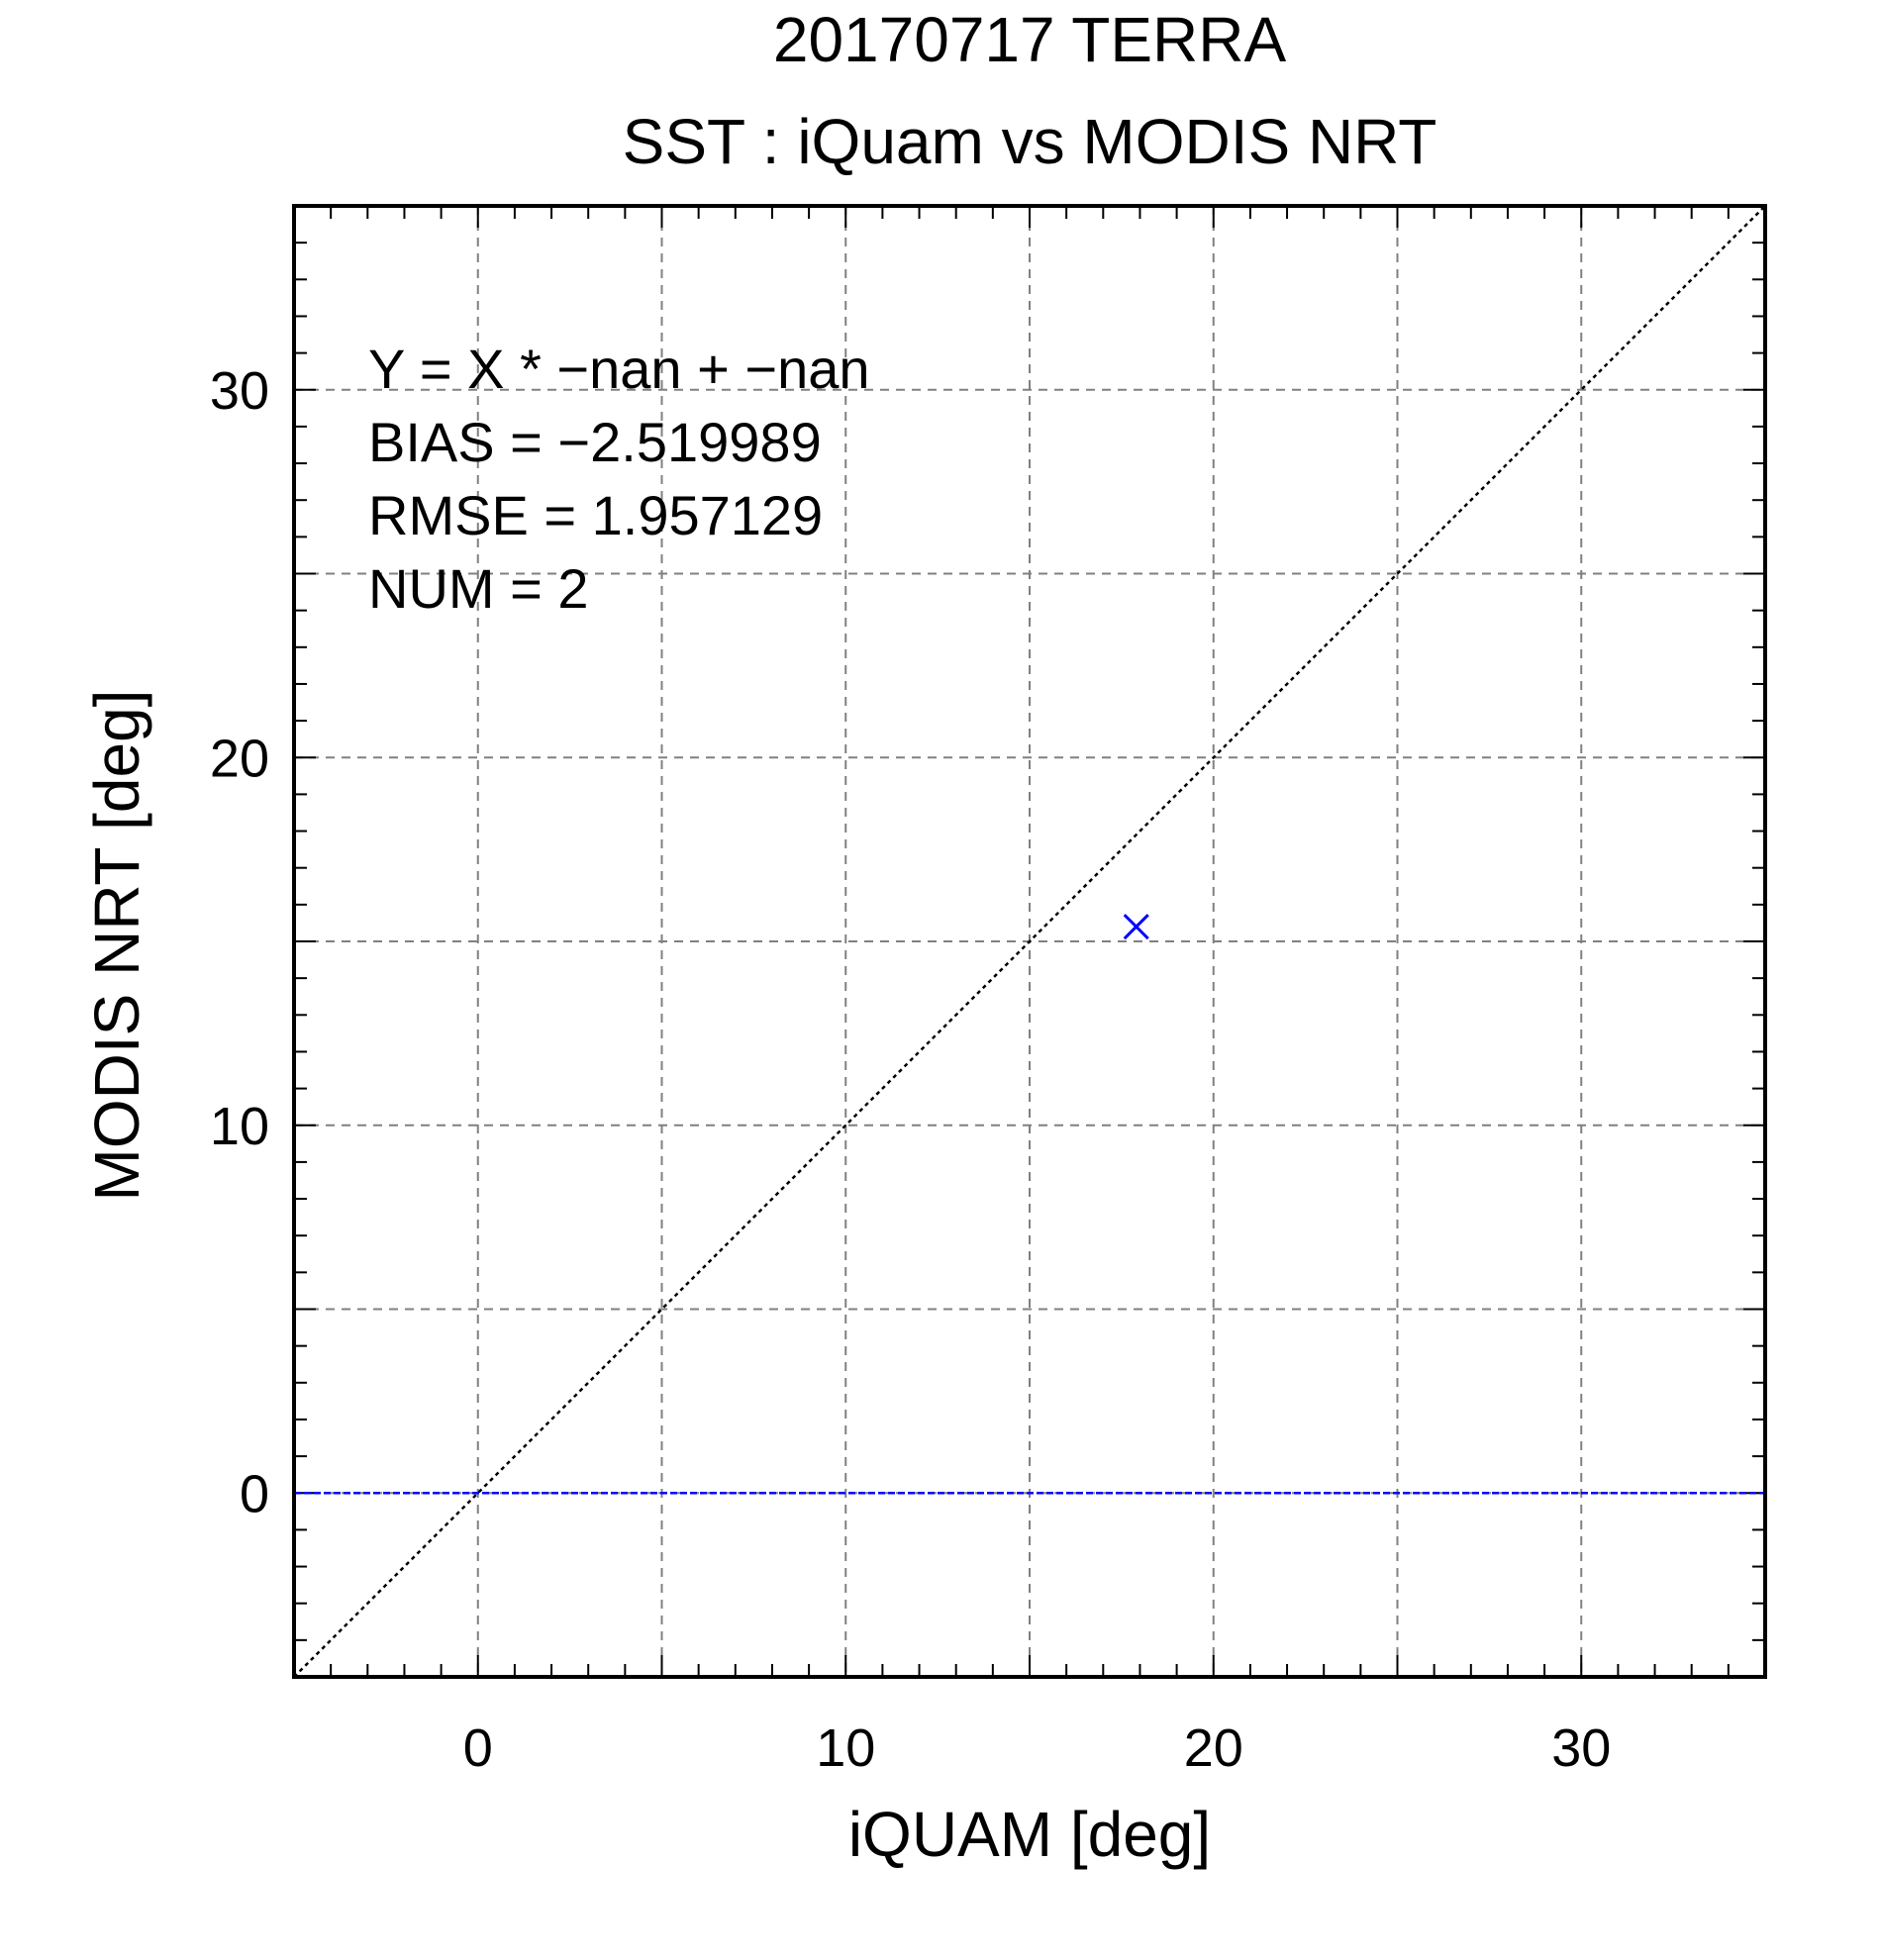  What do you see at coordinates (478, 1748) in the screenshot?
I see `x-tick-label: 0` at bounding box center [478, 1748].